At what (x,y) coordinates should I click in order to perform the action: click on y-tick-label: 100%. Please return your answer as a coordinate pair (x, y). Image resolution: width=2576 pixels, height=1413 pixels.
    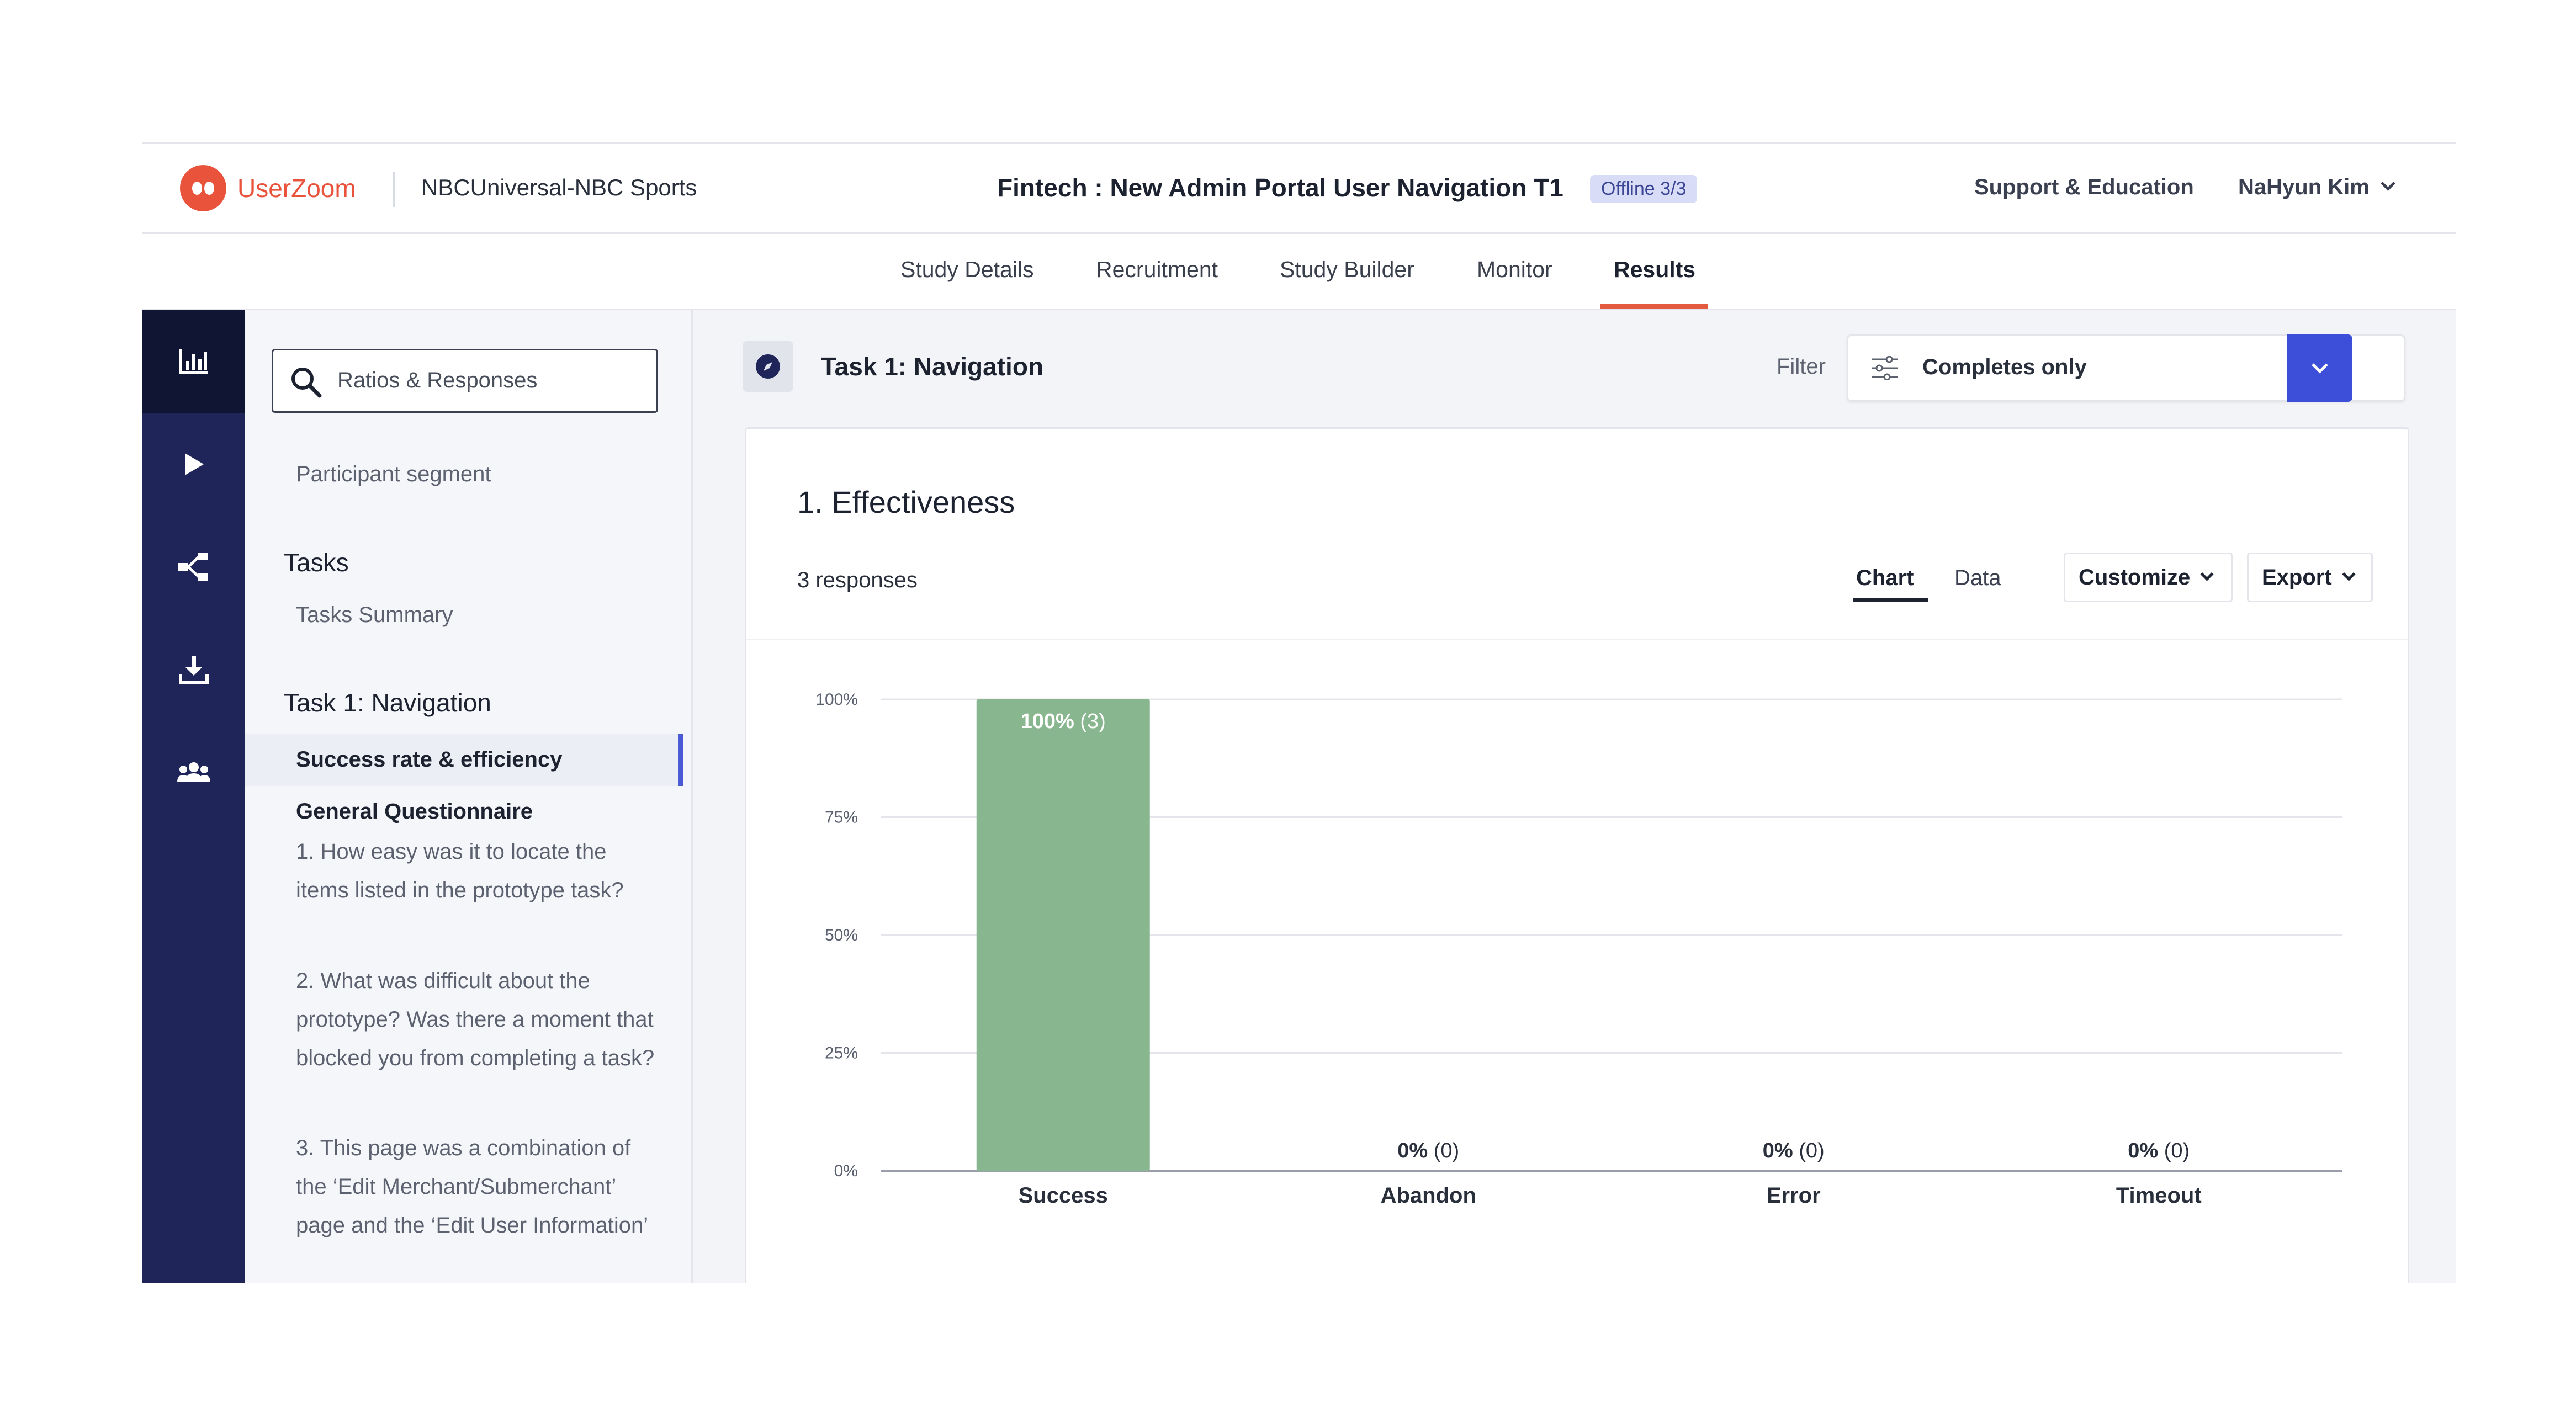
    Looking at the image, I should click on (836, 699).